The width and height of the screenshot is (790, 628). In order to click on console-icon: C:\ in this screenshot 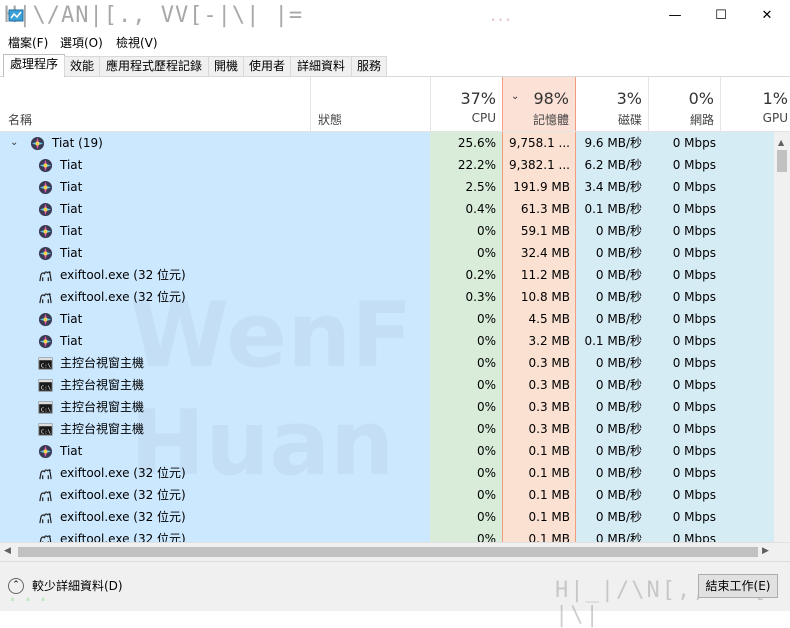, I will do `click(45, 363)`.